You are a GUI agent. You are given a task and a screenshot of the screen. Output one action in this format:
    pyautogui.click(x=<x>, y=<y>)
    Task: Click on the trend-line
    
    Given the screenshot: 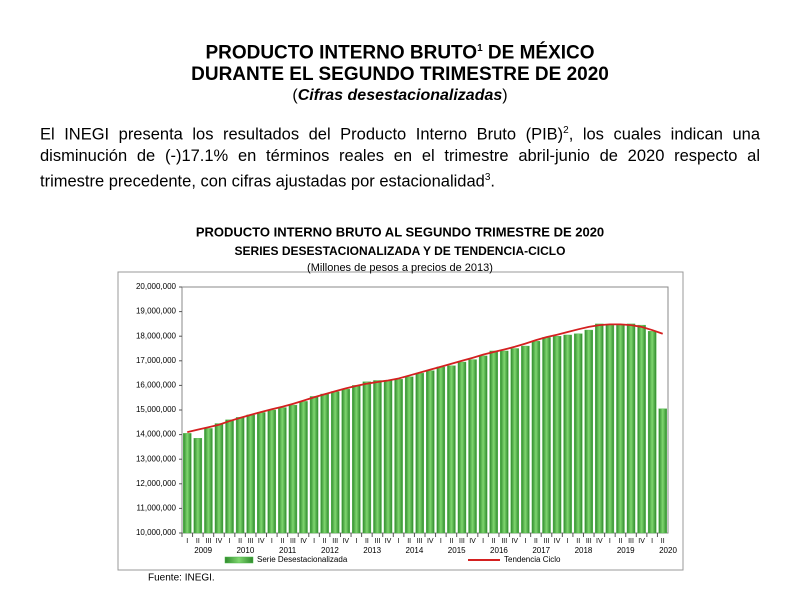 What is the action you would take?
    pyautogui.click(x=425, y=378)
    